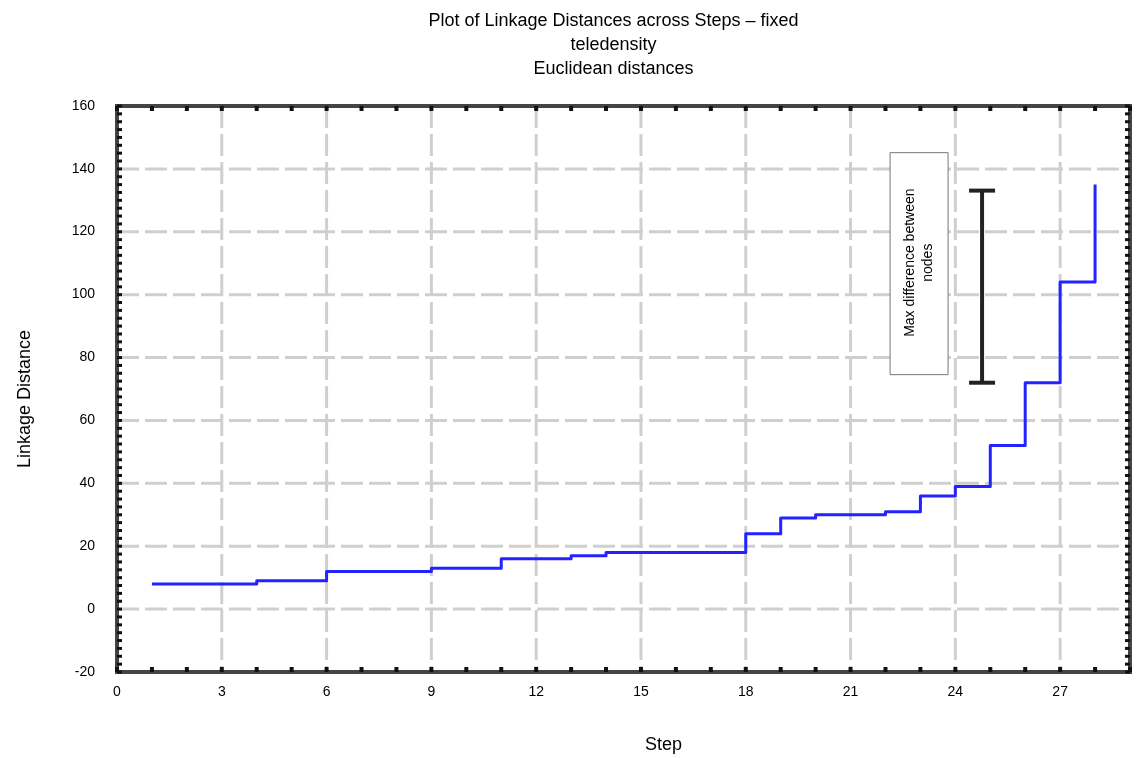 Image resolution: width=1140 pixels, height=758 pixels. Describe the element at coordinates (918, 262) in the screenshot. I see `annotation: Max difference between nodes` at that location.